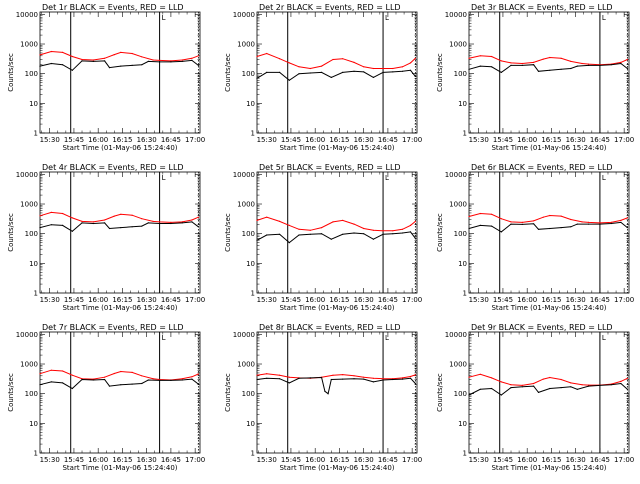  I want to click on panel-title: Det 6r BLACK = Events, RED = LLD, so click(542, 167).